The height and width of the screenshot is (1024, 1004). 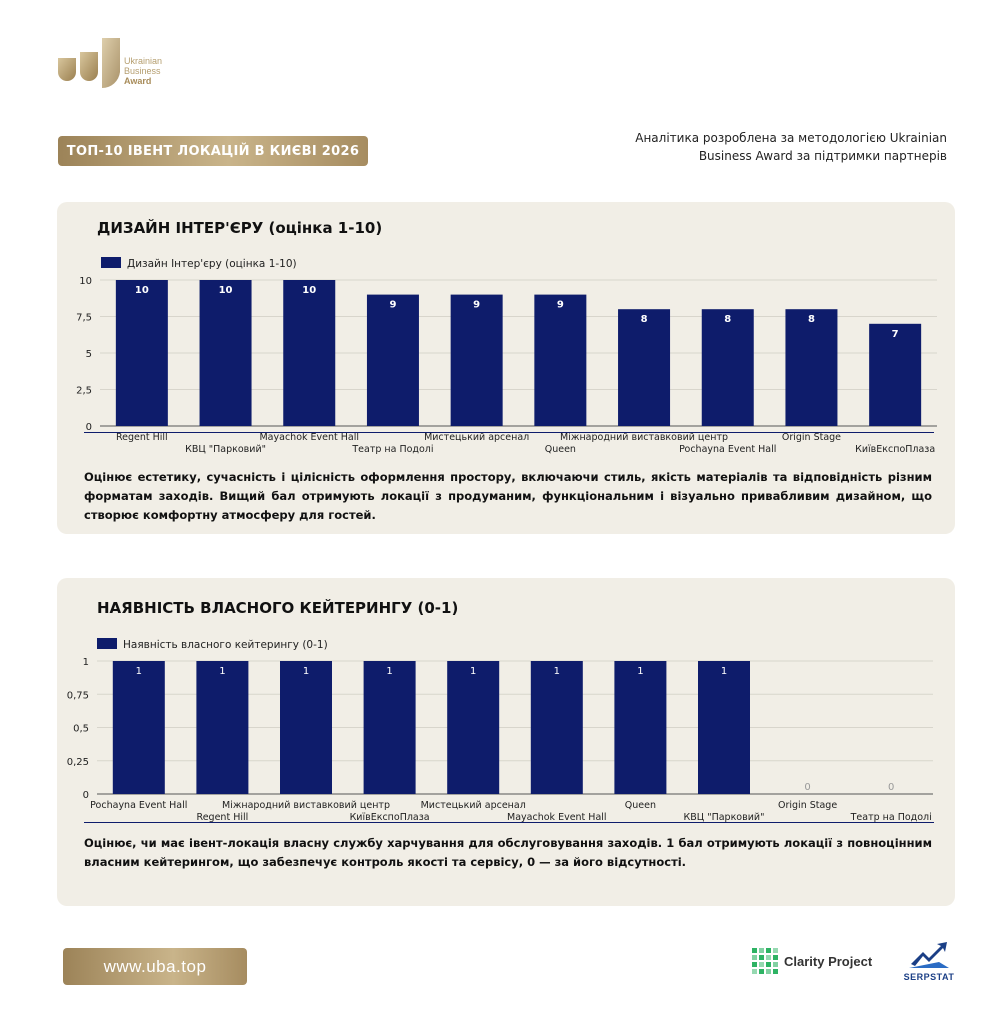 I want to click on clarity-project-logo: Clarity Project, so click(x=812, y=961).